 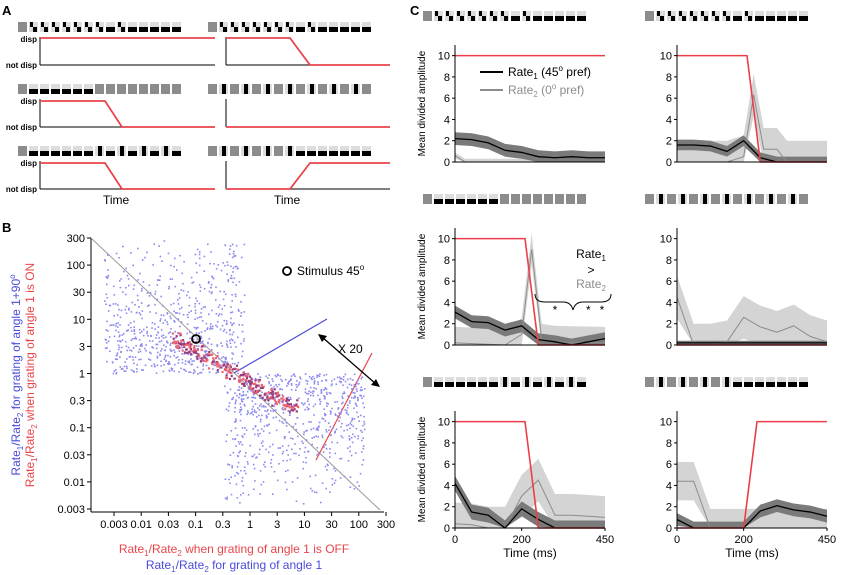 What do you see at coordinates (234, 566) in the screenshot?
I see `b-xlabel-blue: Rate1/Rate2 for grating of angle 1` at bounding box center [234, 566].